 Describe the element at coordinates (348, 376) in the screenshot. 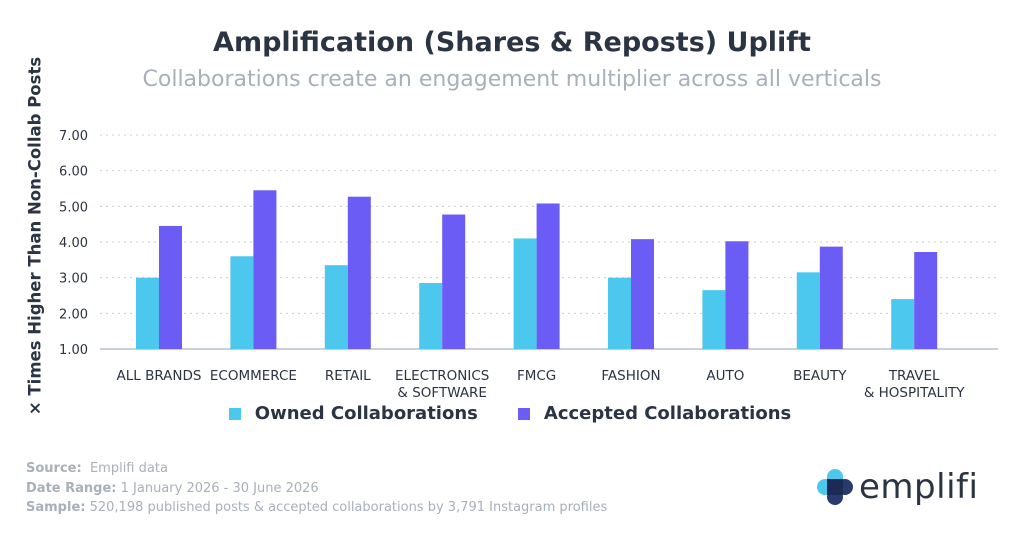

I see `x-tick-label: RETAIL` at that location.